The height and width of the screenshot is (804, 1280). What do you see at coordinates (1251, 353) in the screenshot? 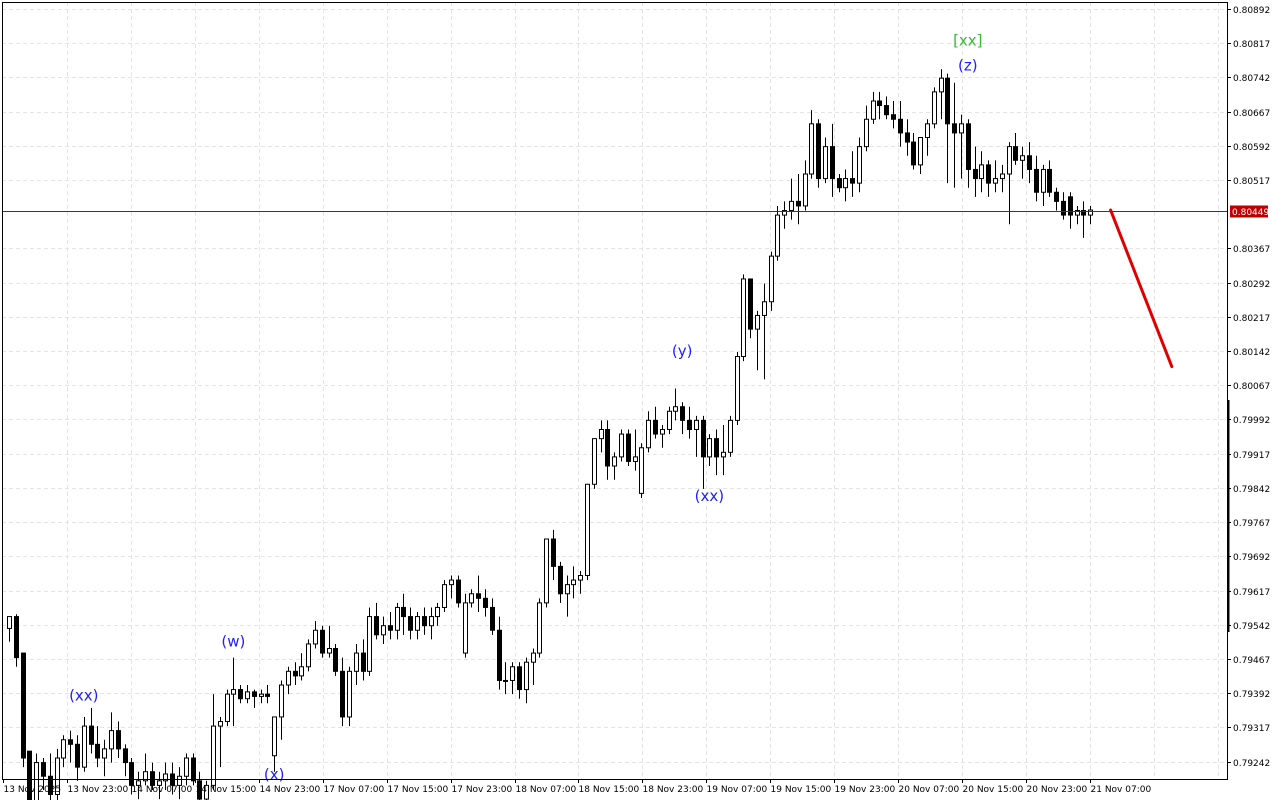
I see `price-tick-label: 0.80142` at bounding box center [1251, 353].